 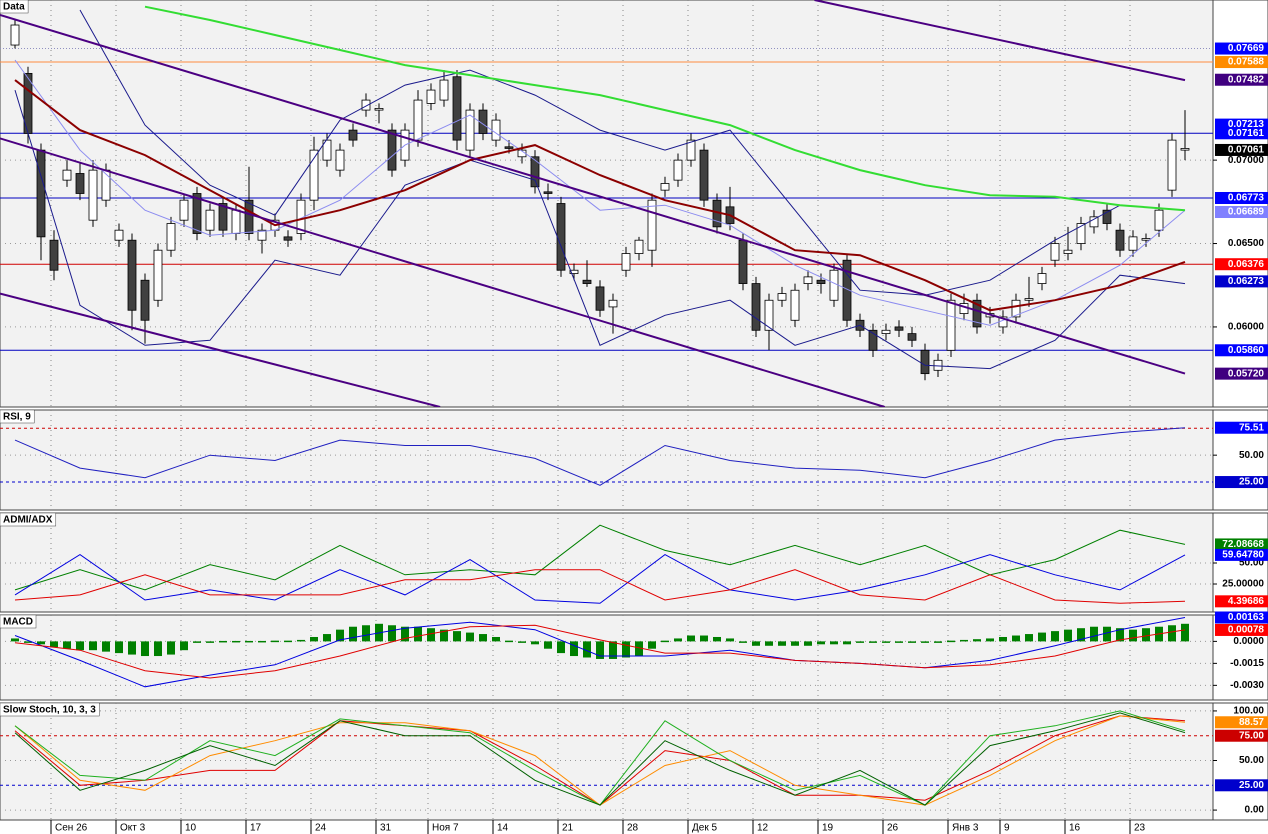 What do you see at coordinates (17, 417) in the screenshot?
I see `panel-title: RSI, 9` at bounding box center [17, 417].